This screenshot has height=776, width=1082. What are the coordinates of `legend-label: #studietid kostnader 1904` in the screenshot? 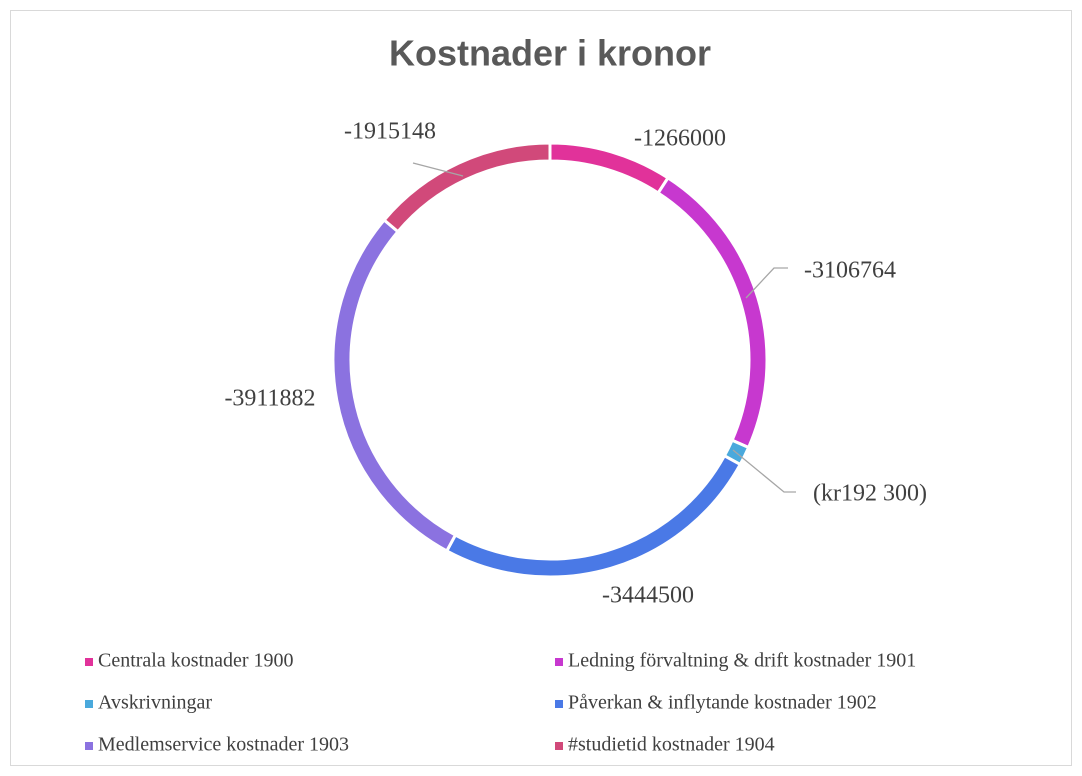 It's located at (671, 745).